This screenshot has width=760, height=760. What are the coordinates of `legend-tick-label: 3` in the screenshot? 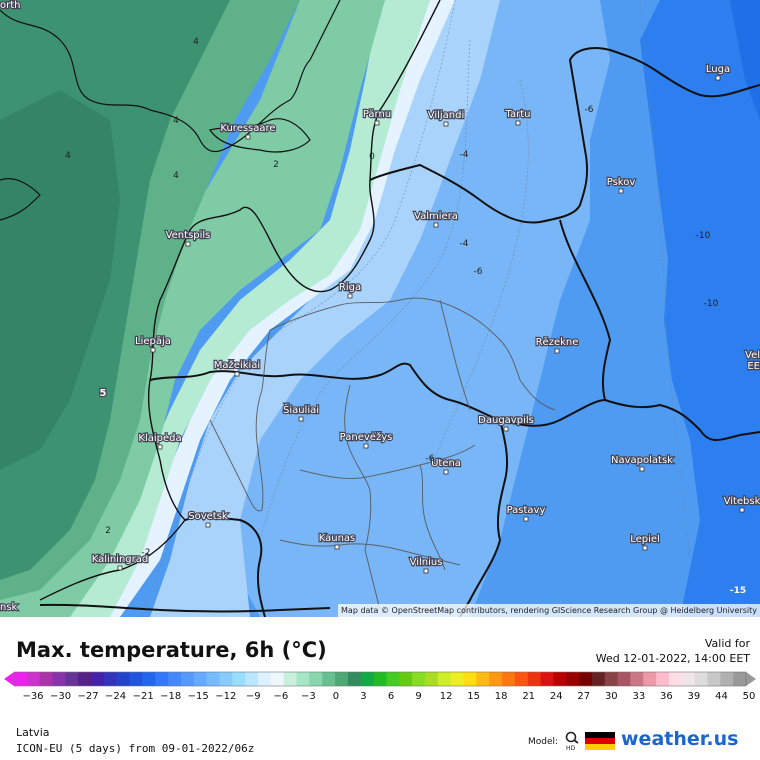 It's located at (363, 696).